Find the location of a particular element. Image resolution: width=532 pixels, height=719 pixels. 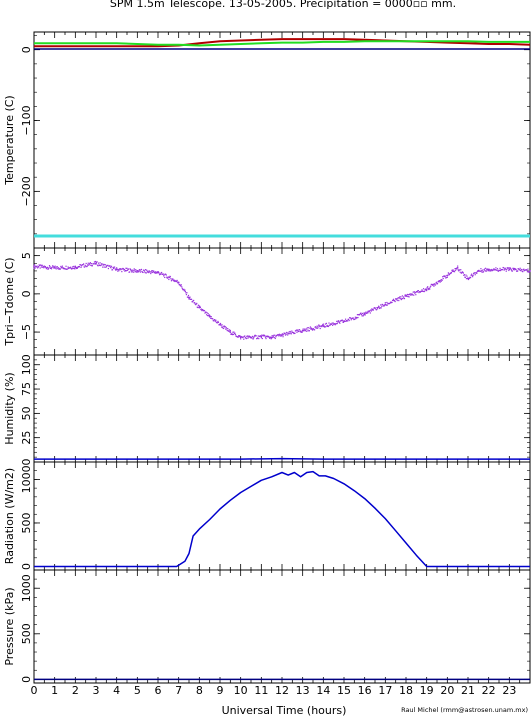

x-tick-label: 18 is located at coordinates (406, 690).